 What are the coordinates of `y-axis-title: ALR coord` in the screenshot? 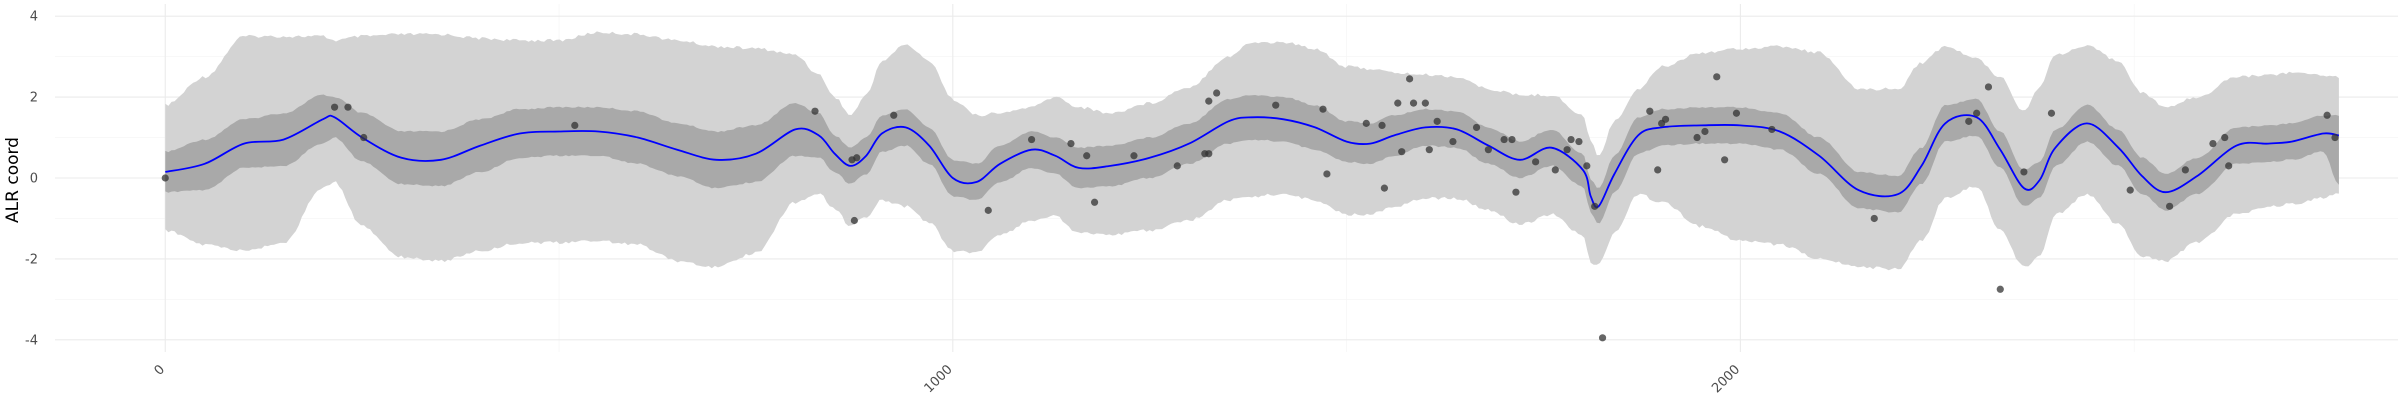 It's located at (13, 180).